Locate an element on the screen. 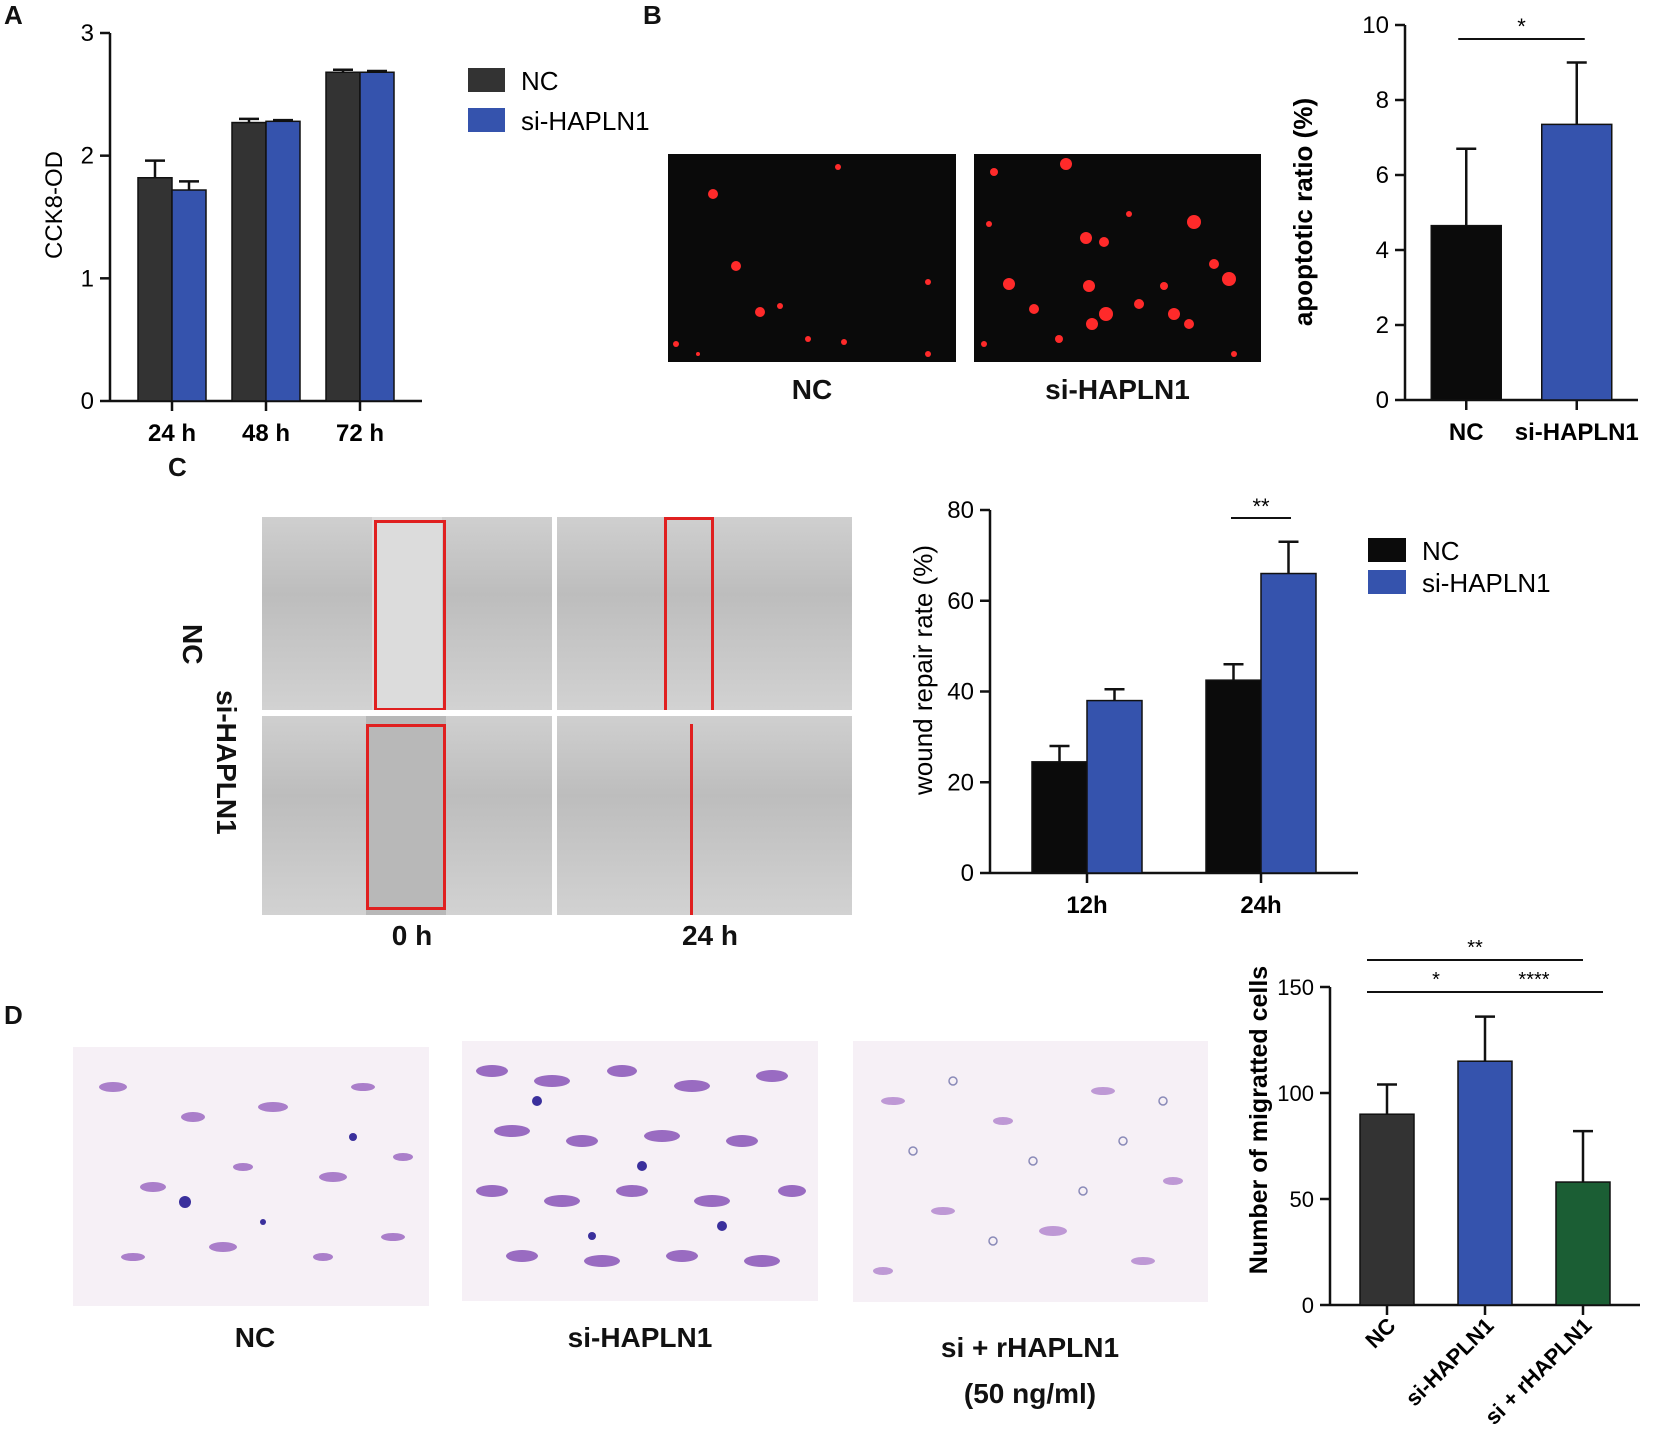  stained-cells-rescue is located at coordinates (1028, 1175).